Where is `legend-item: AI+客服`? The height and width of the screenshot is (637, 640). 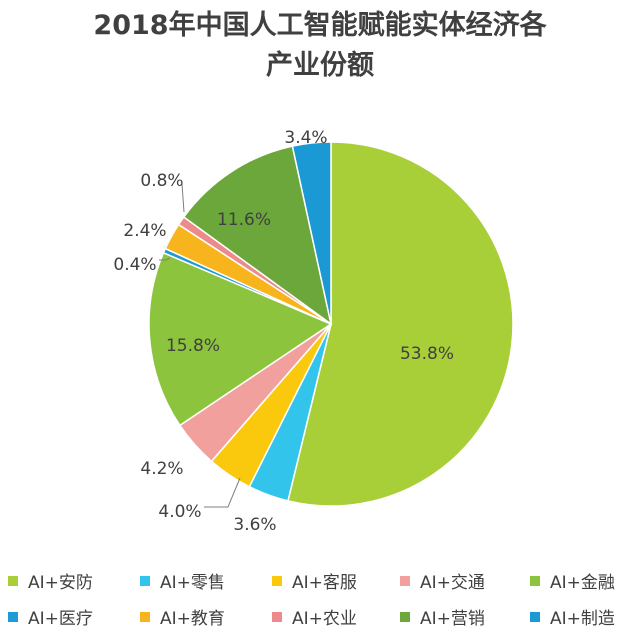 legend-item: AI+客服 is located at coordinates (314, 580).